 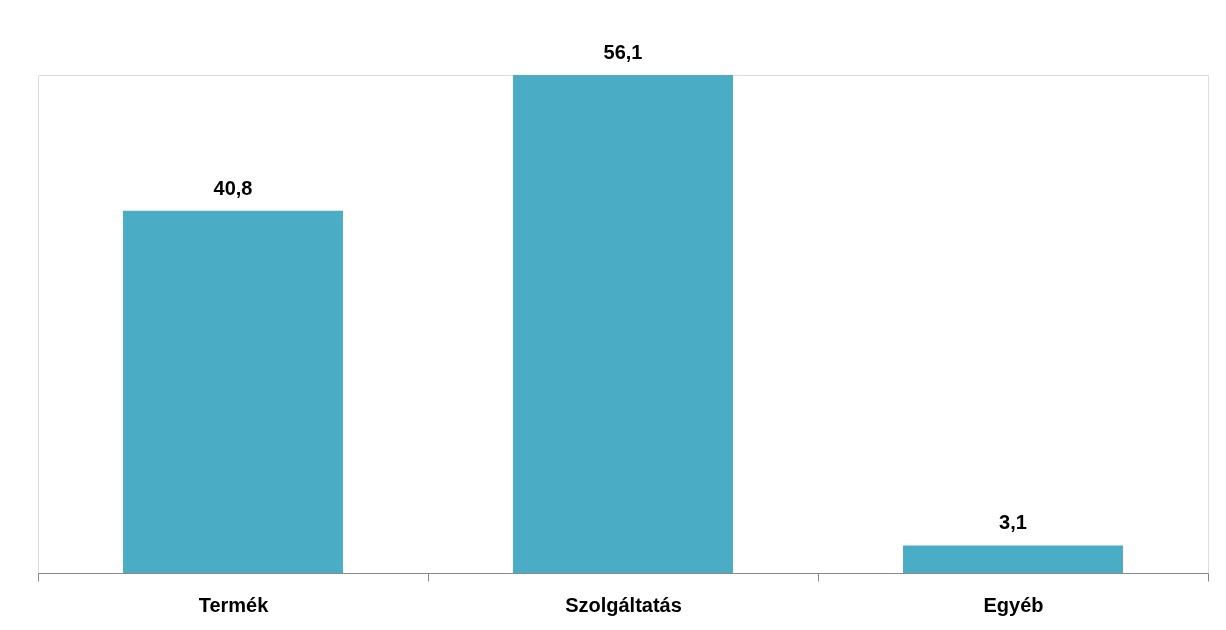 What do you see at coordinates (623, 52) in the screenshot?
I see `data-label: 56,1` at bounding box center [623, 52].